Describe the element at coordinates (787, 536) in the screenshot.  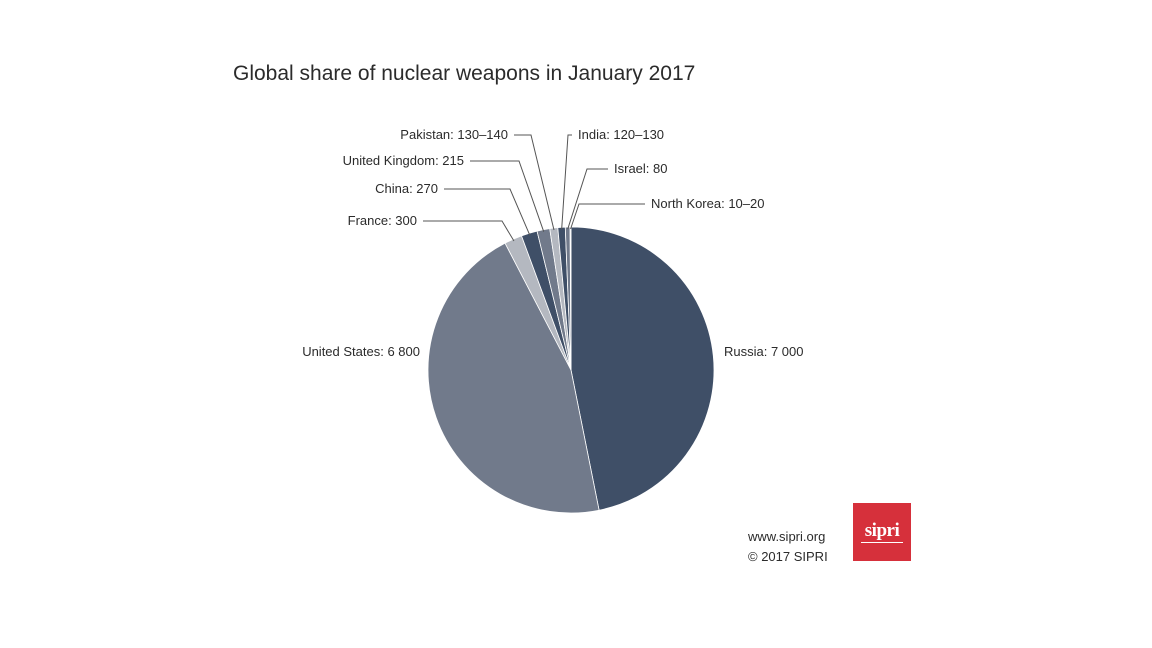
I see `footer-url: www.sipri.org` at that location.